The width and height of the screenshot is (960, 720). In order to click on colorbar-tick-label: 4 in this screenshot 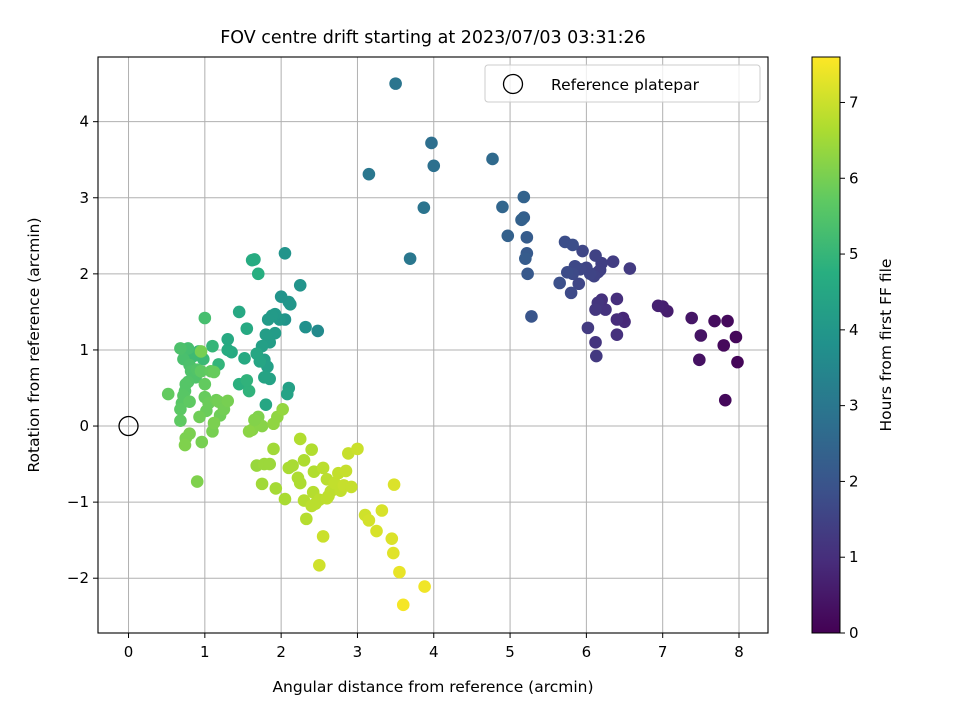, I will do `click(854, 330)`.